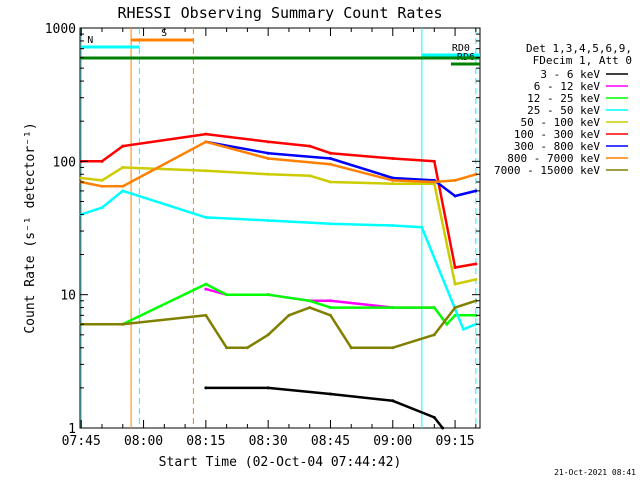  What do you see at coordinates (579, 48) in the screenshot?
I see `legend-header-0: Det 1,3,4,5,6,9,` at bounding box center [579, 48].